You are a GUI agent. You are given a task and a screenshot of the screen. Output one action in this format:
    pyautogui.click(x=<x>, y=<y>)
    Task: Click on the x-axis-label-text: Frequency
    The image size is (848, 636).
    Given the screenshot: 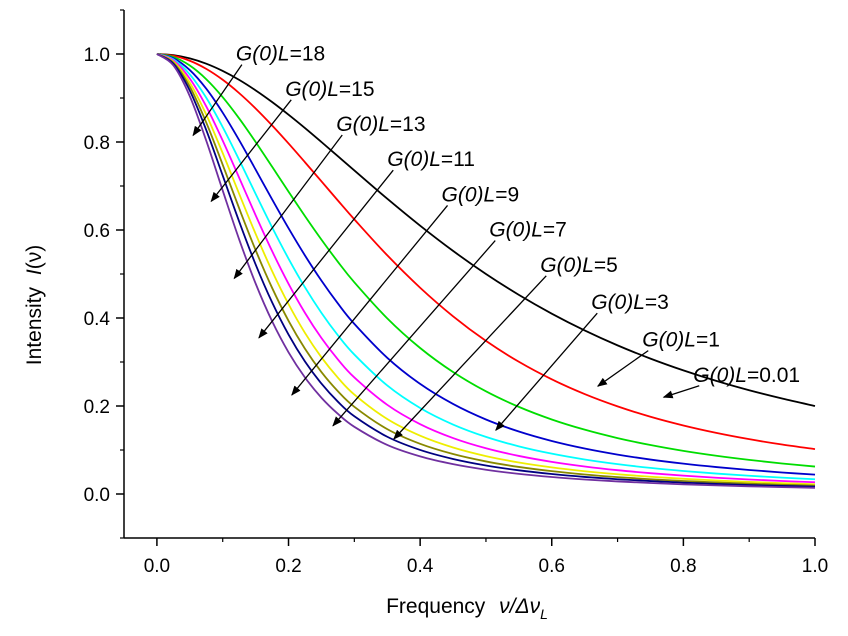 What is the action you would take?
    pyautogui.click(x=436, y=606)
    